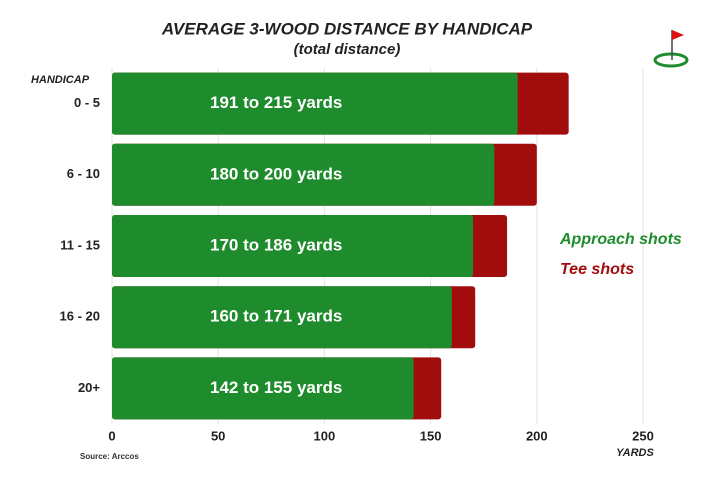  Describe the element at coordinates (597, 269) in the screenshot. I see `legend-label: Tee shots` at that location.